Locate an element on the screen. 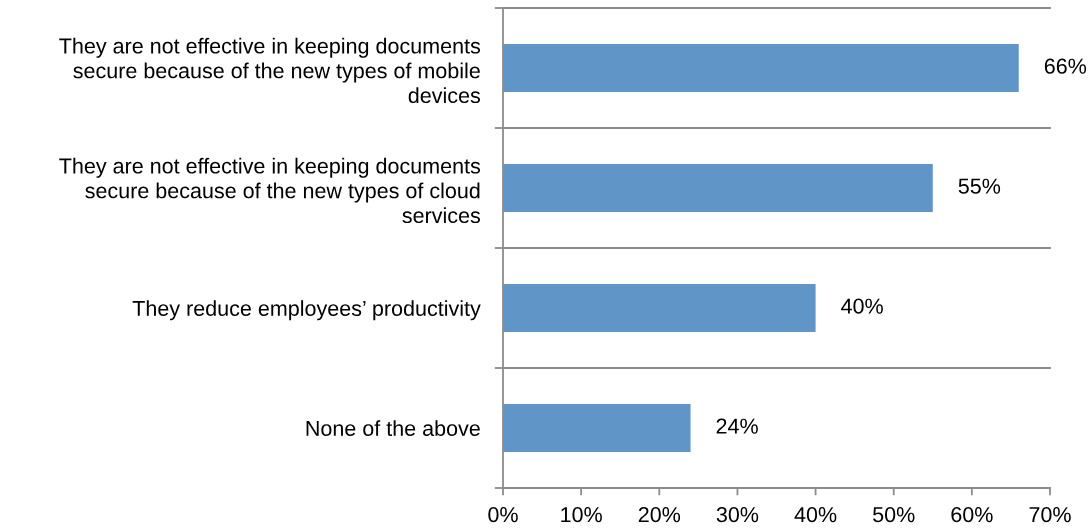 This screenshot has height=532, width=1091. x-tick-label: 60% is located at coordinates (972, 514).